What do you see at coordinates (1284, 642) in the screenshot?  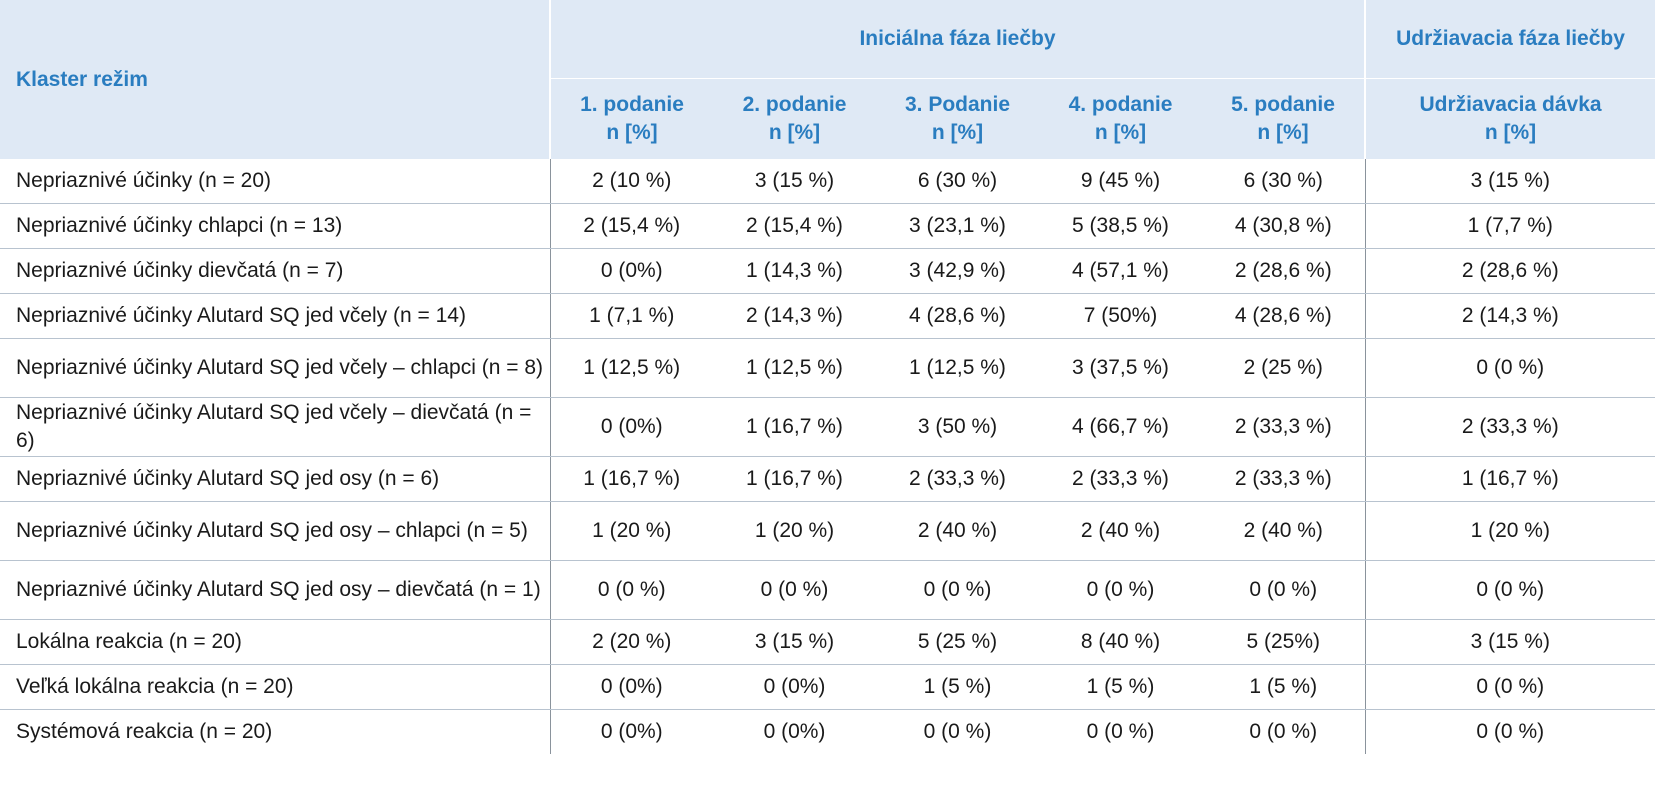 I see `table-cell: 5 (25%)` at bounding box center [1284, 642].